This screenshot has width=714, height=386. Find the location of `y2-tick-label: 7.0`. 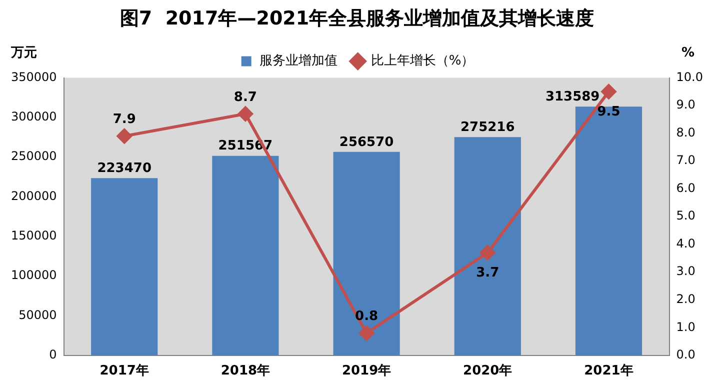

y2-tick-label: 7.0 is located at coordinates (686, 160).